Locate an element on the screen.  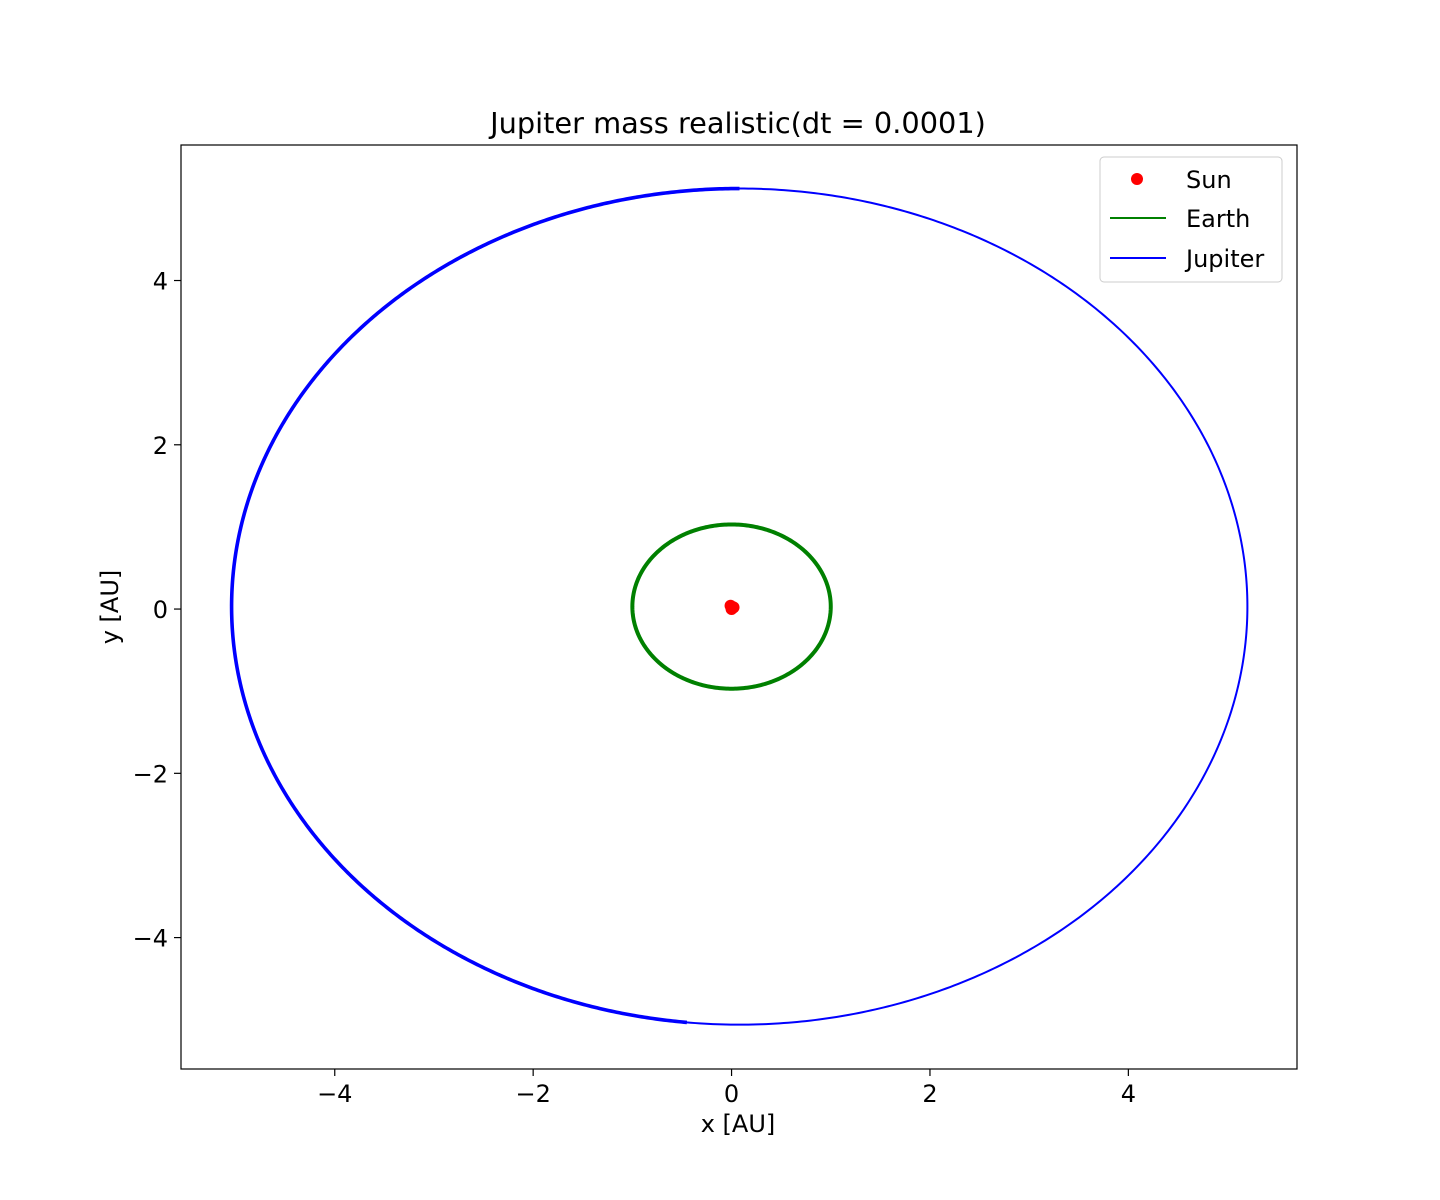
x-axis-label: x [AU] is located at coordinates (738, 1124).